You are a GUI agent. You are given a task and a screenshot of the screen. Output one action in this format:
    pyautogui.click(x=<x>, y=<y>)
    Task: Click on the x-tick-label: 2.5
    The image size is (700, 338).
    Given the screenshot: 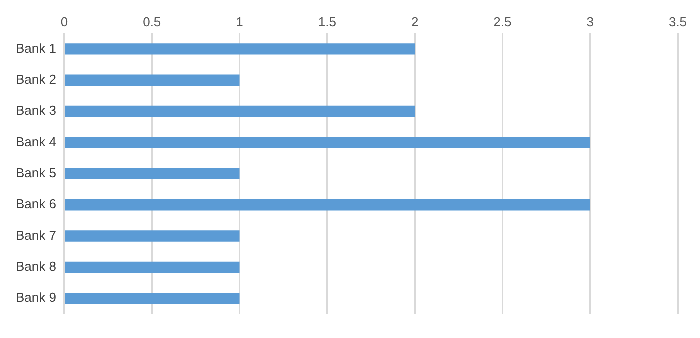 What is the action you would take?
    pyautogui.click(x=503, y=22)
    